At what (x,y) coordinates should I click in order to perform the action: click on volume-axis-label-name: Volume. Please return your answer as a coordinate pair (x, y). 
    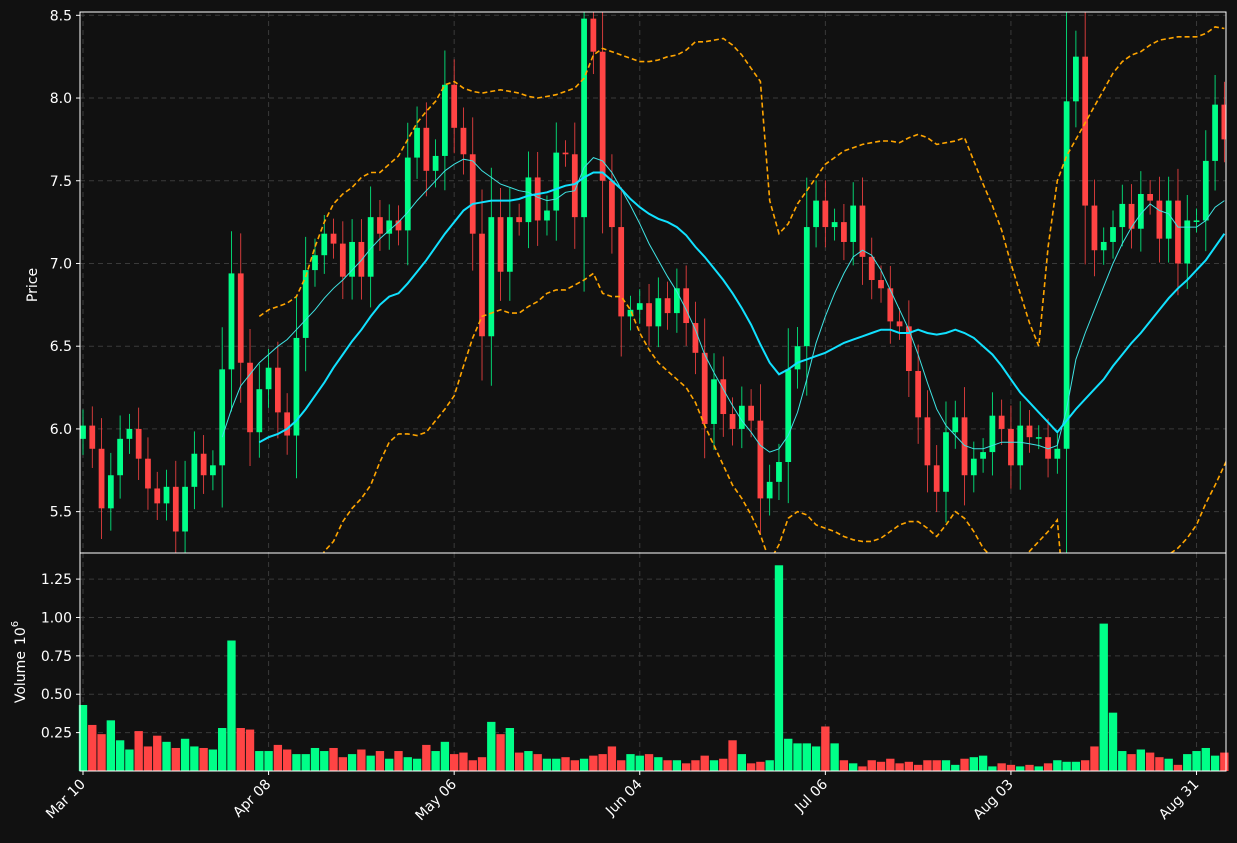
    Looking at the image, I should click on (21, 677).